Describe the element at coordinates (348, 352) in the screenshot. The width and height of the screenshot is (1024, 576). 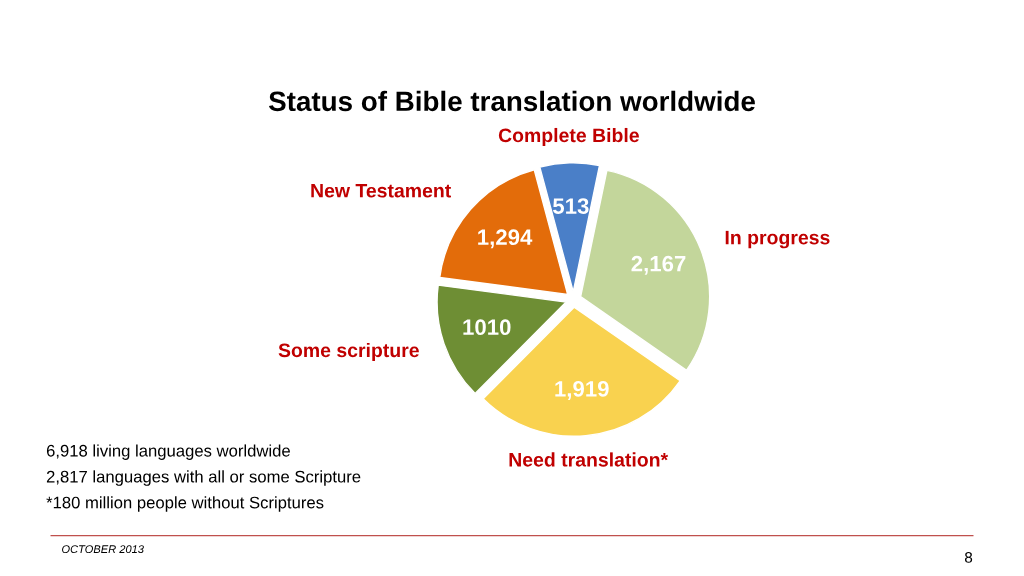
I see `slice-label: Some scripture` at that location.